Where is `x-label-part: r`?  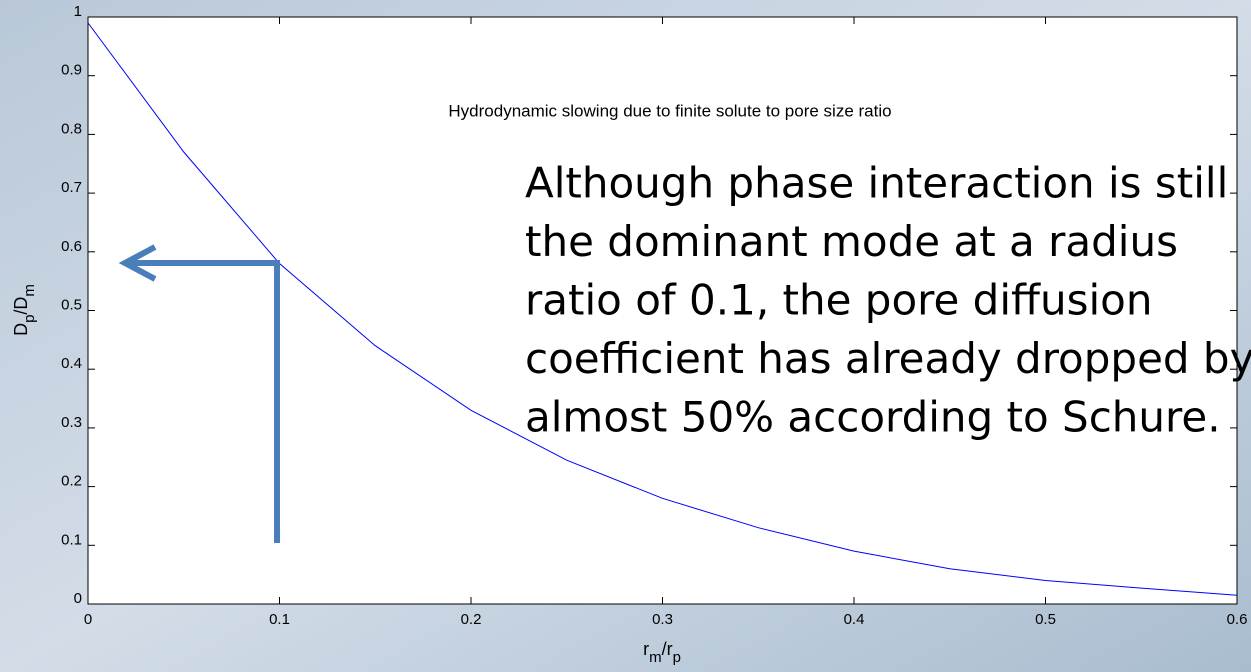 x-label-part: r is located at coordinates (646, 649).